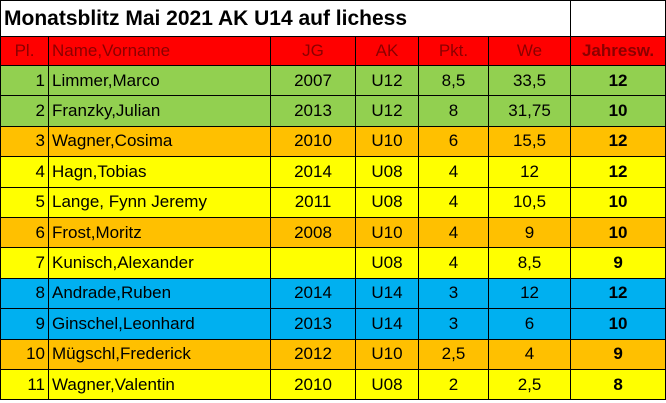 The width and height of the screenshot is (666, 403). I want to click on player-row: 6 Frost,Moritz 2008 U10 4 9 10, so click(333, 232).